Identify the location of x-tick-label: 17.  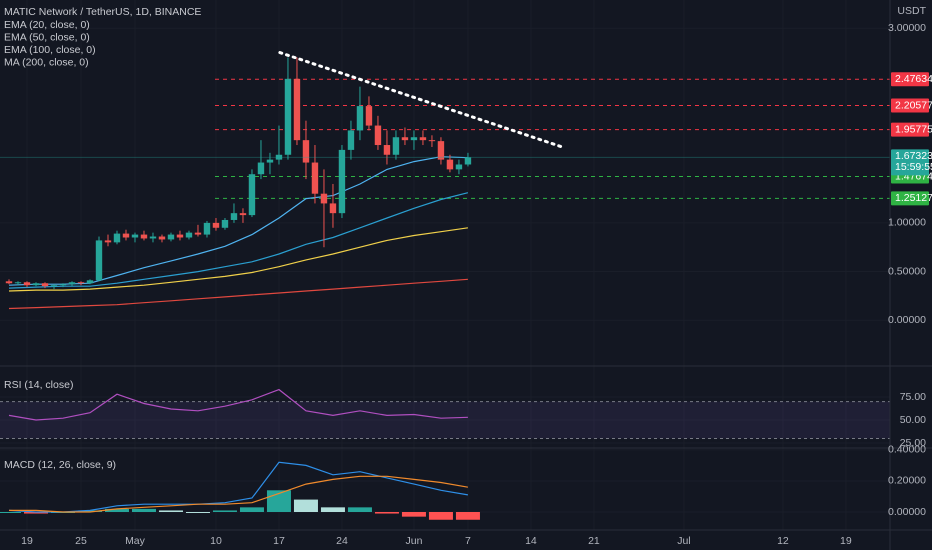
(279, 541).